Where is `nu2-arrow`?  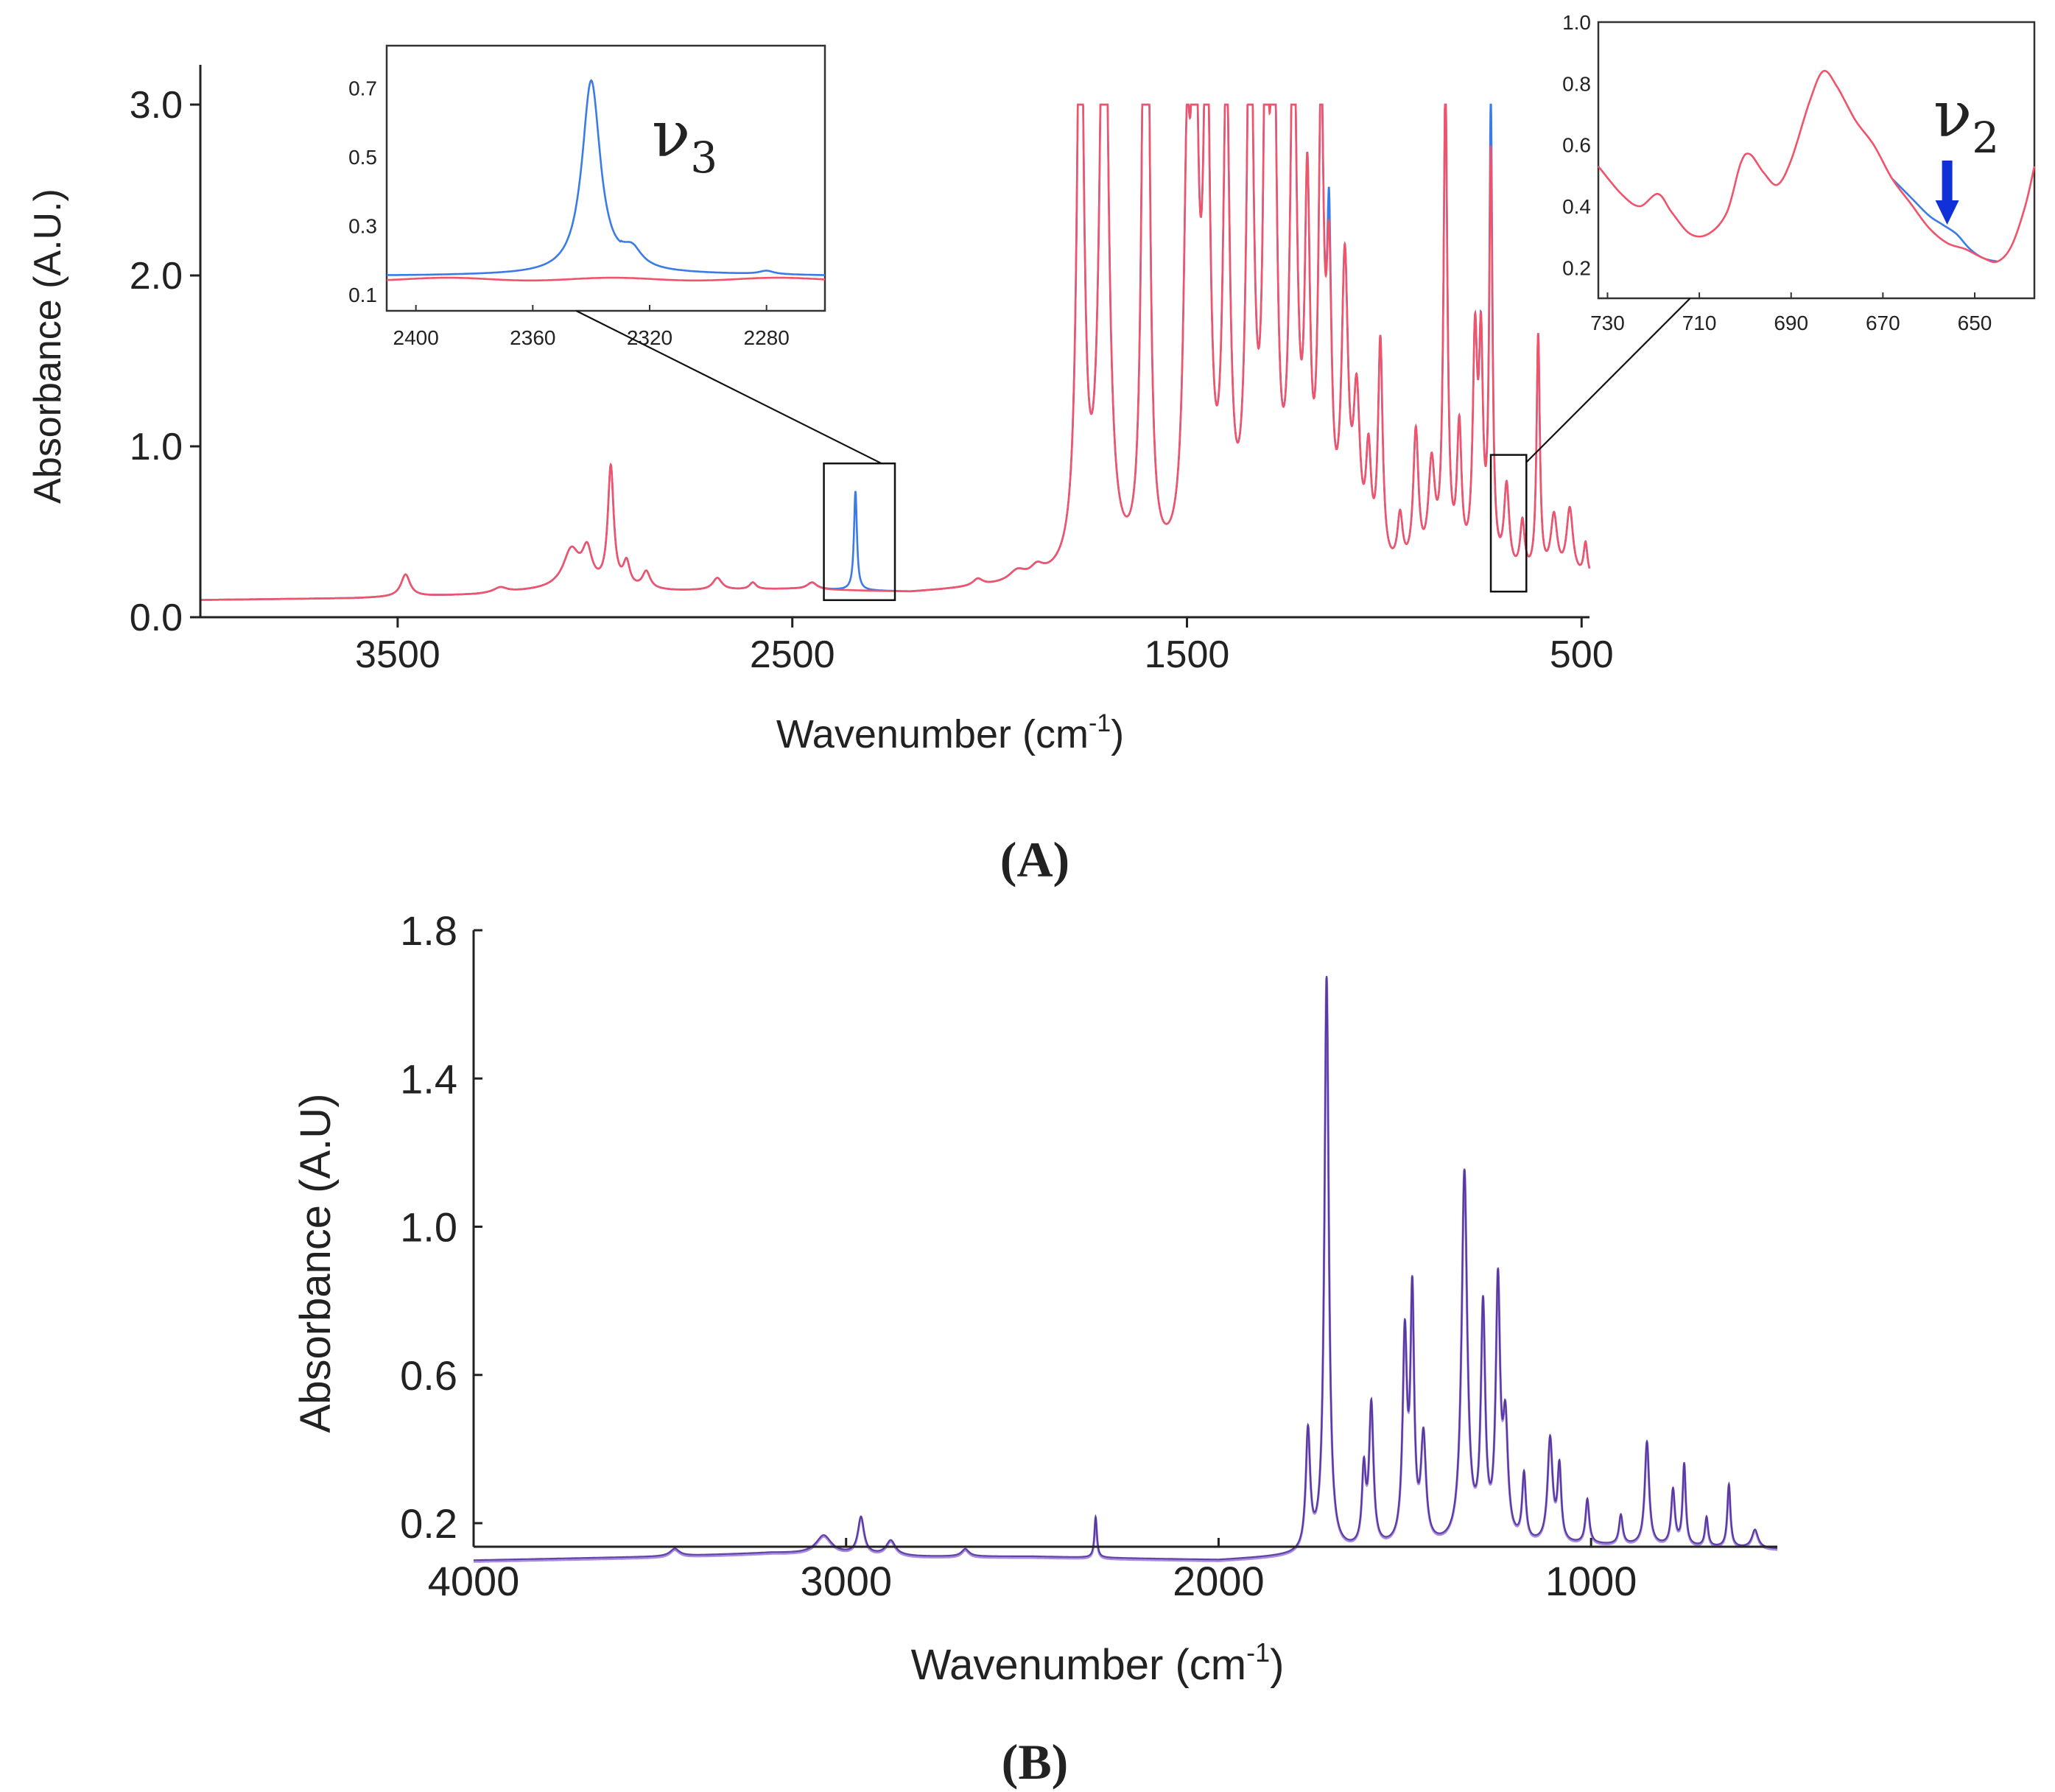
nu2-arrow is located at coordinates (1947, 193).